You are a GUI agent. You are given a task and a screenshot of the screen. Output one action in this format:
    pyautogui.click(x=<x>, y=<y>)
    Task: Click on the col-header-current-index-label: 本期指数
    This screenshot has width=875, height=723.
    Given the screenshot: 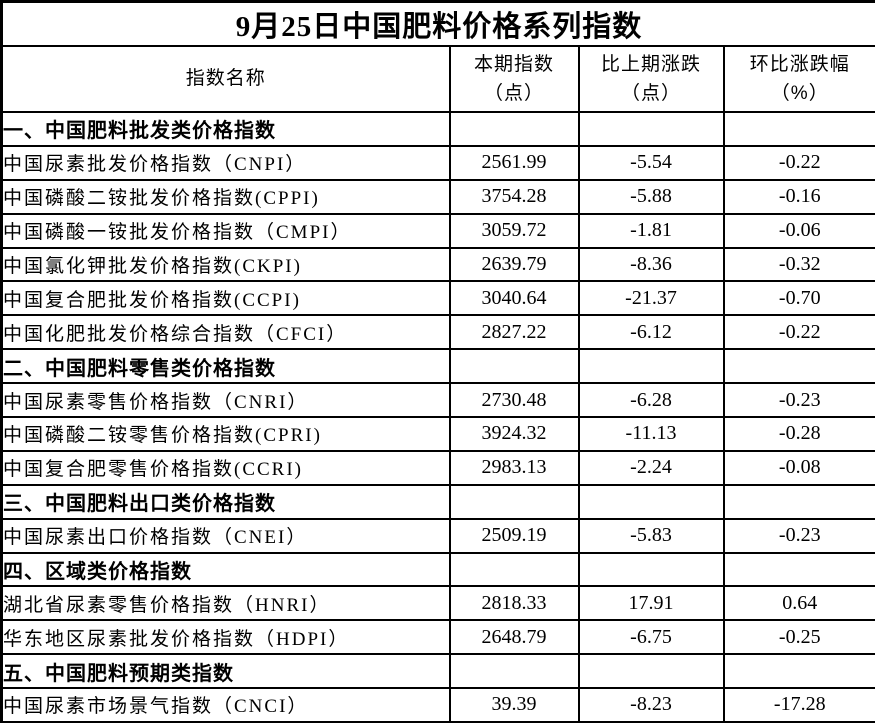 What is the action you would take?
    pyautogui.click(x=513, y=64)
    